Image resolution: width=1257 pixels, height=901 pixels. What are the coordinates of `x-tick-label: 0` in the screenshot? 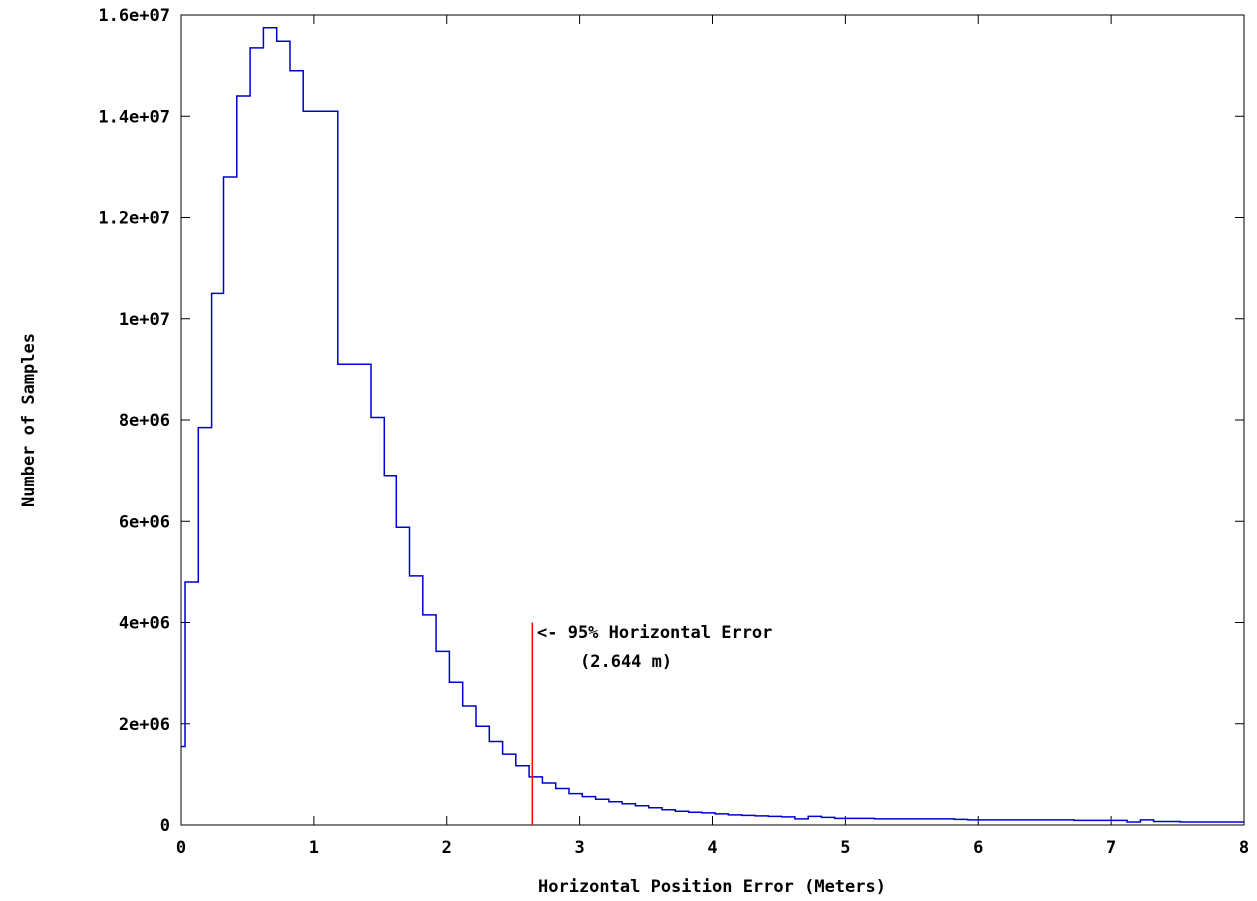 It's located at (181, 848).